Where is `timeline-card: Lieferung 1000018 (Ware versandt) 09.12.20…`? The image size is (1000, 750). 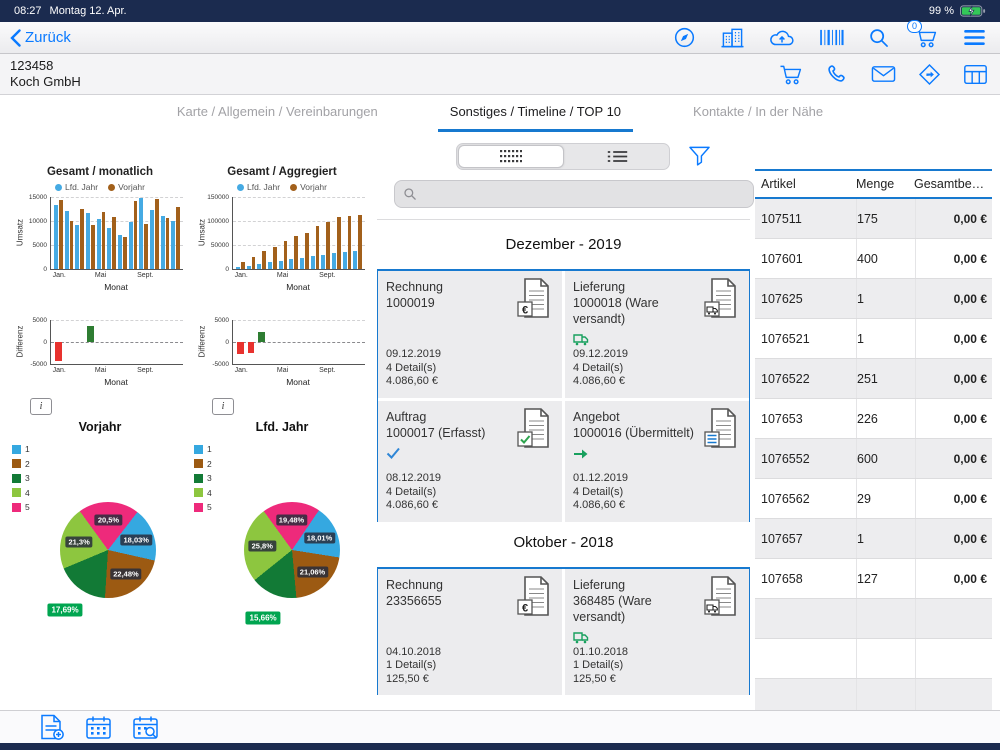 timeline-card: Lieferung 1000018 (Ware versandt) 09.12.20… is located at coordinates (657, 334).